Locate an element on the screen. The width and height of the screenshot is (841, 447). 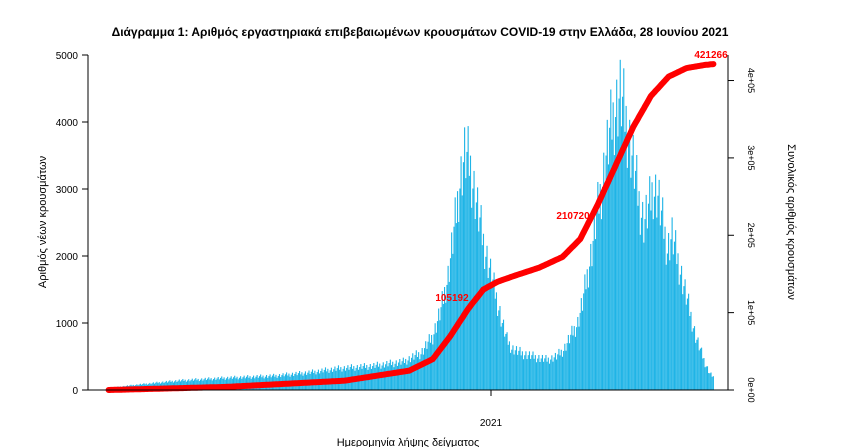
annotation-cumulative-3: 421266 is located at coordinates (711, 55).